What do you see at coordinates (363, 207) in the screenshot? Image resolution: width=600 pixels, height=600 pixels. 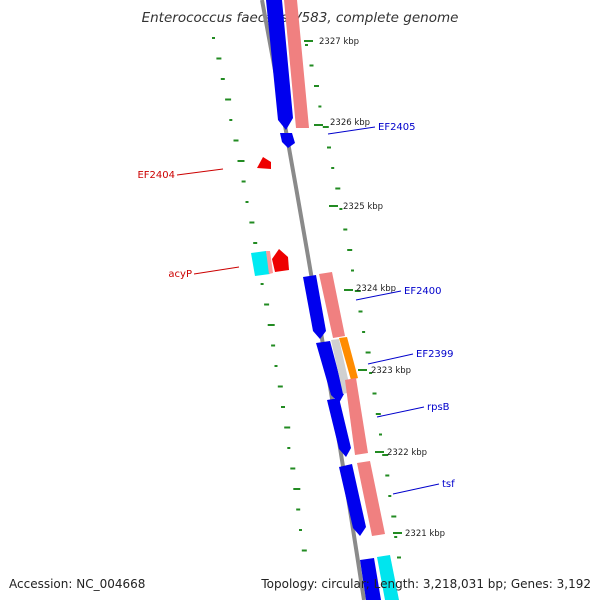 I see `scale-label: 2325 kbp` at bounding box center [363, 207].